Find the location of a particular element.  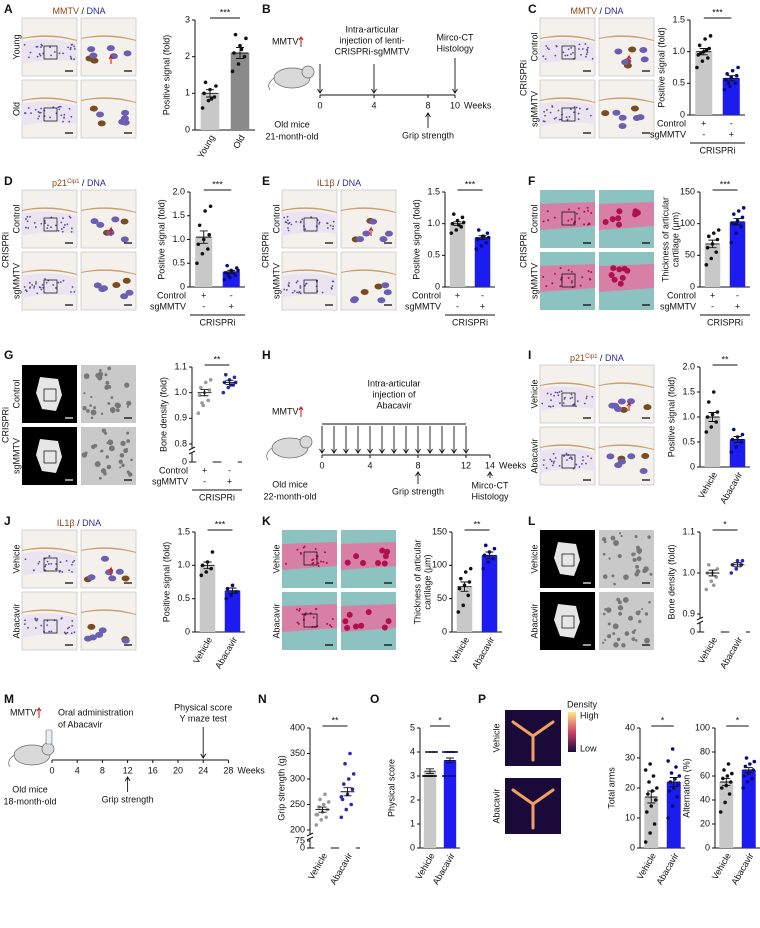

timeline-label: 0 is located at coordinates (319, 105).